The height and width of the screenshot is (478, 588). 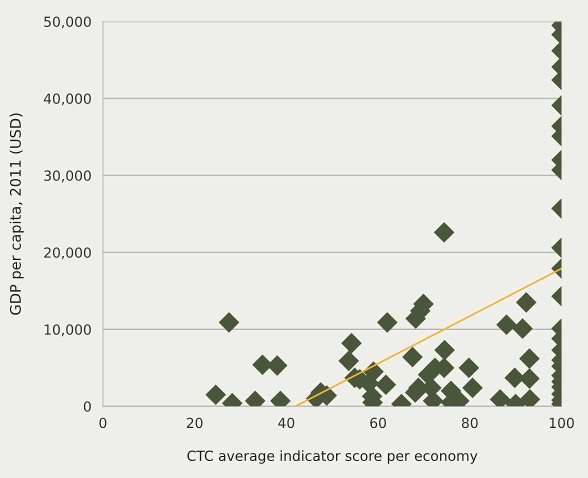 I want to click on y-tick-label: 30,000, so click(x=67, y=176).